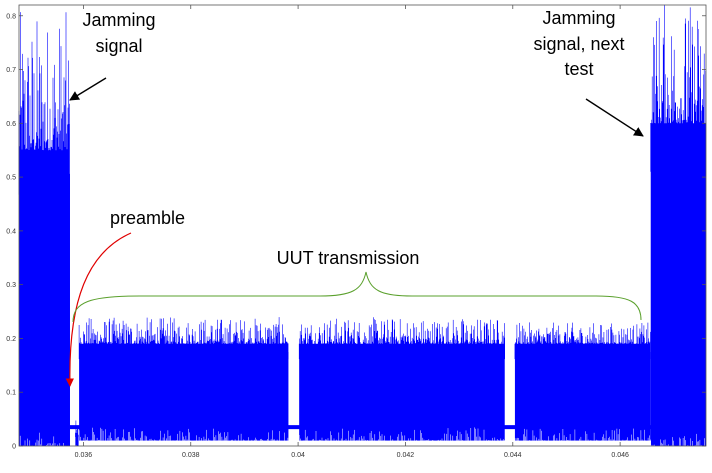 The height and width of the screenshot is (473, 712). I want to click on y-tick-label: 0.3, so click(11, 285).